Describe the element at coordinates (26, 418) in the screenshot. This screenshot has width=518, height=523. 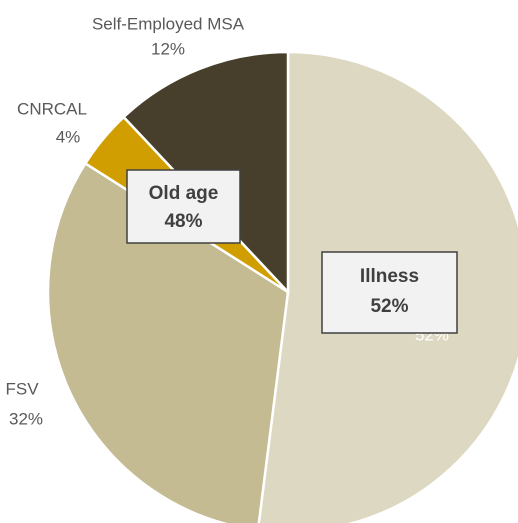
I see `slice-value-label: 32%` at that location.